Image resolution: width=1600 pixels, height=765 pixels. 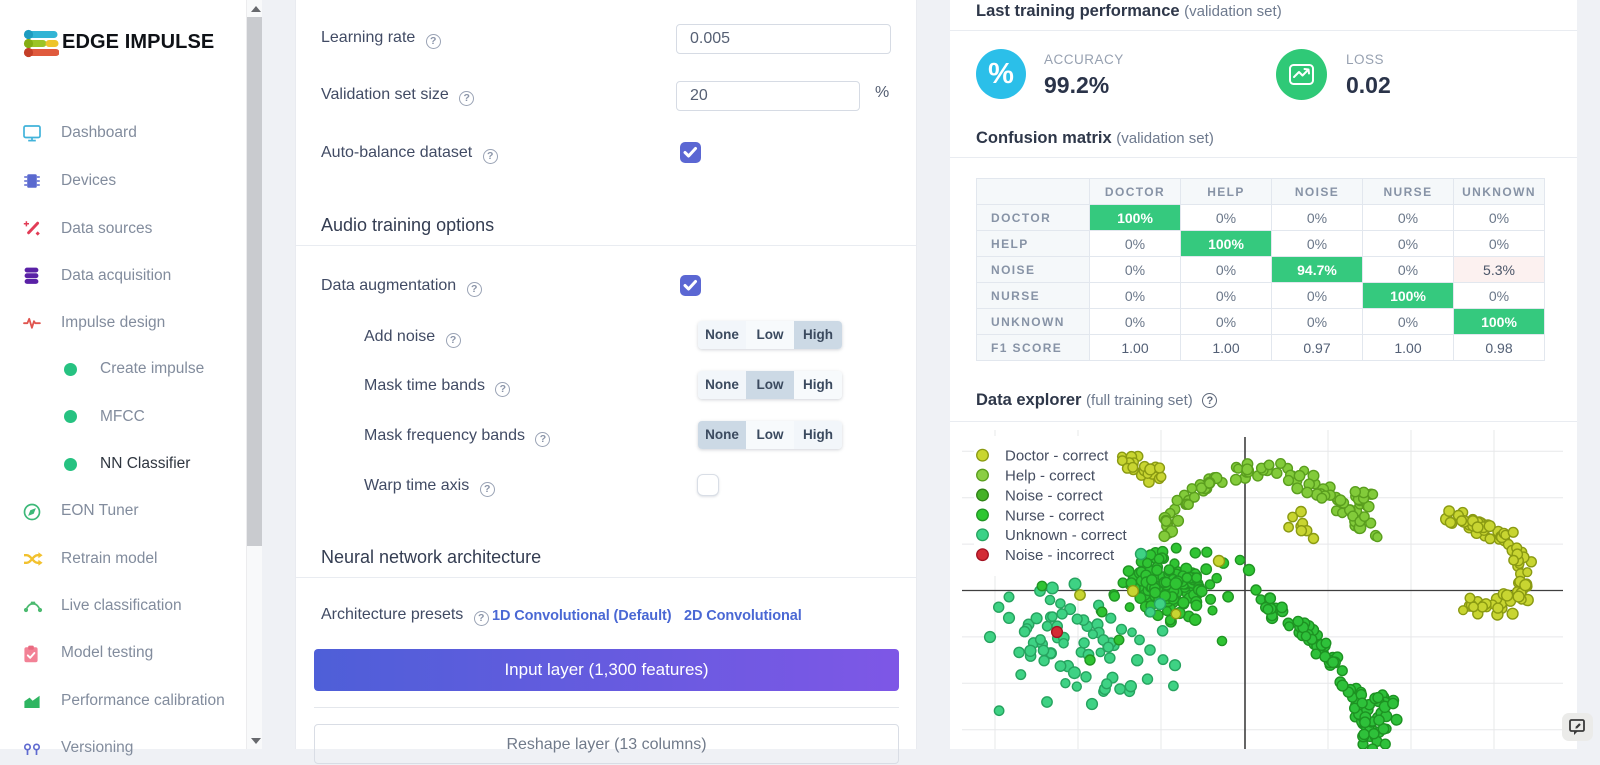 I want to click on svg-text: Noise - correct, so click(x=1054, y=495).